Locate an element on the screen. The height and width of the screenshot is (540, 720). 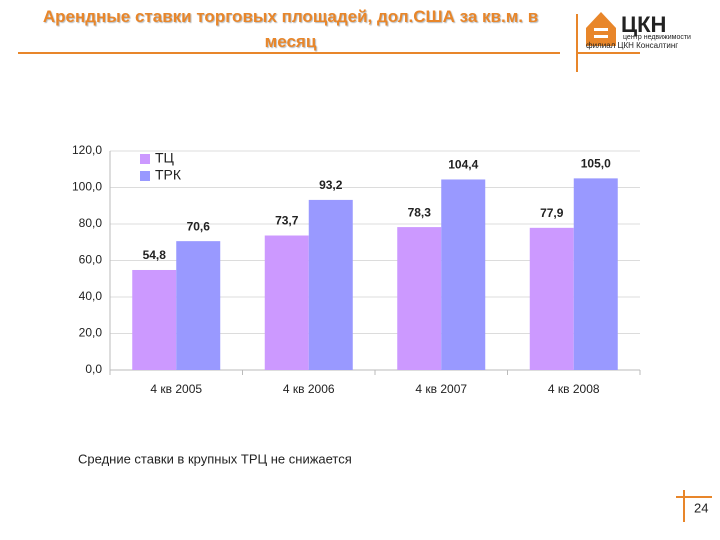
logo-name: ЦКН is located at coordinates (643, 24).